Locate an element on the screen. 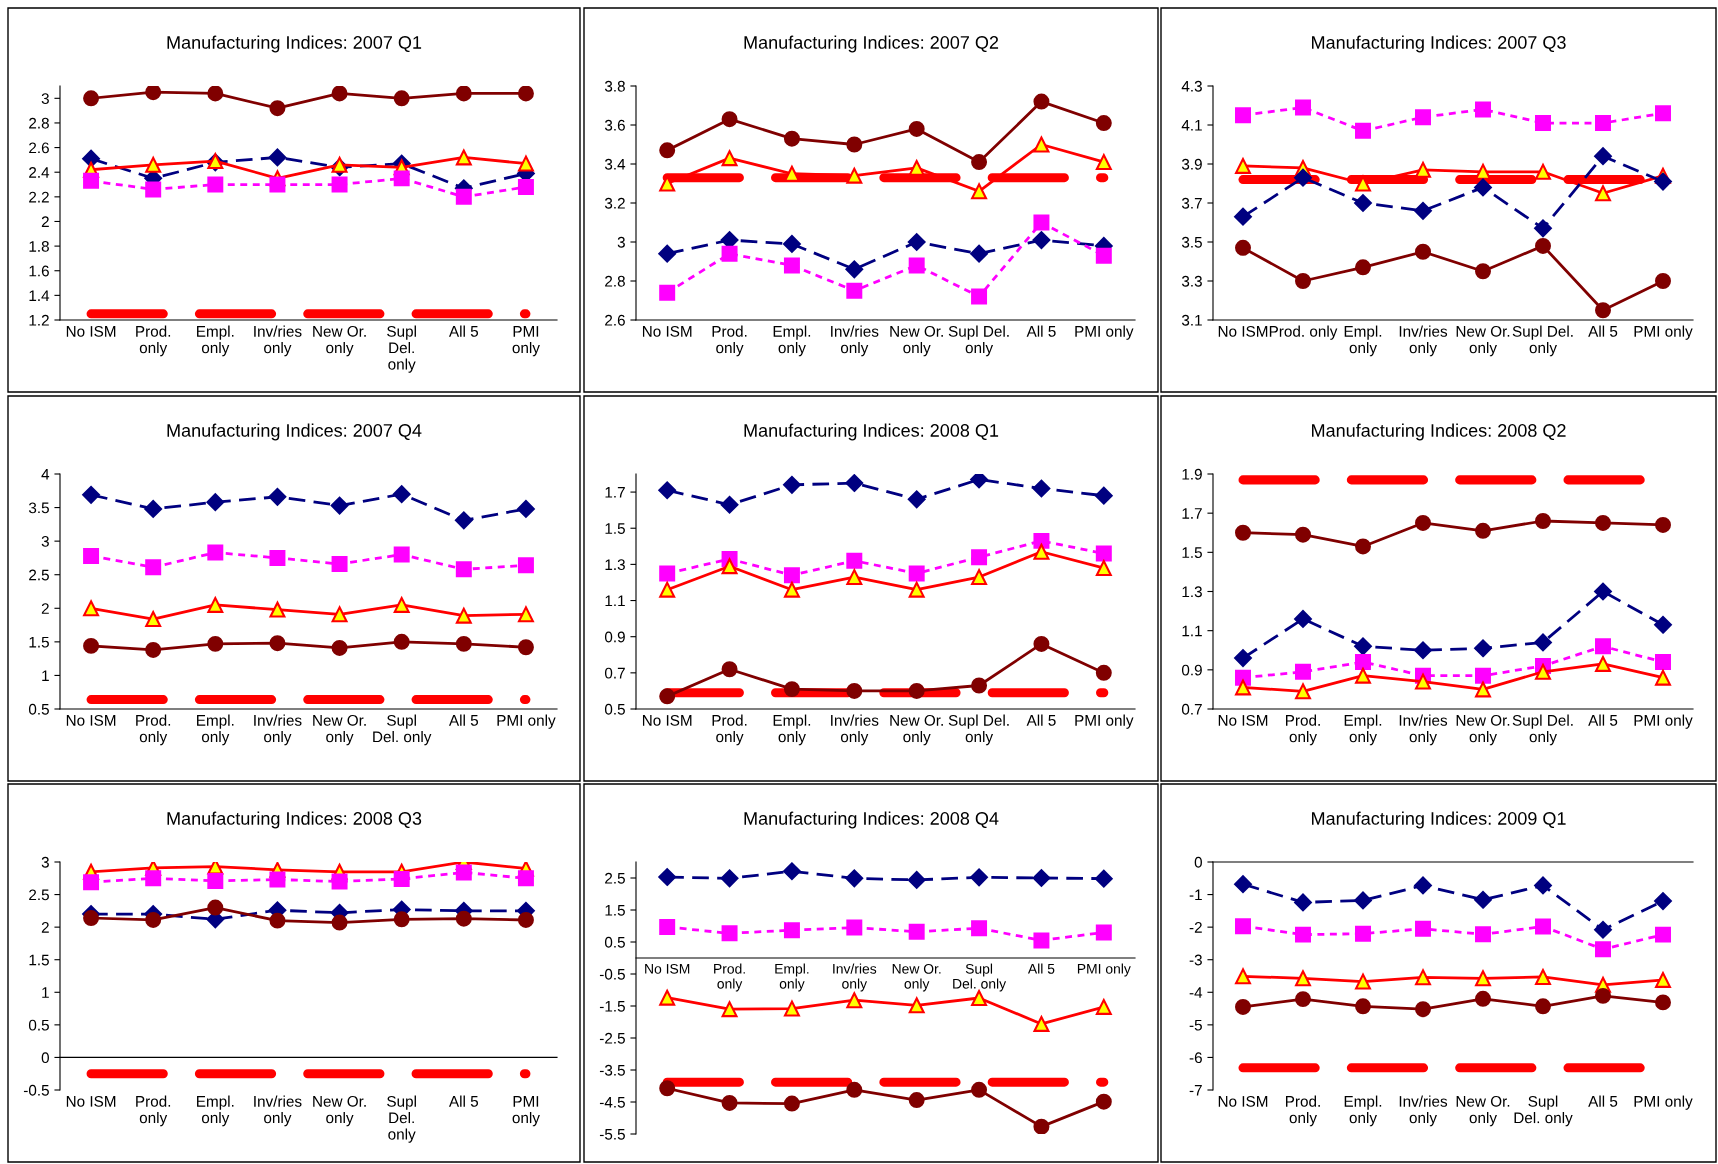 This screenshot has width=1718, height=1164. y-tick-label: -4.5 is located at coordinates (612, 1102).